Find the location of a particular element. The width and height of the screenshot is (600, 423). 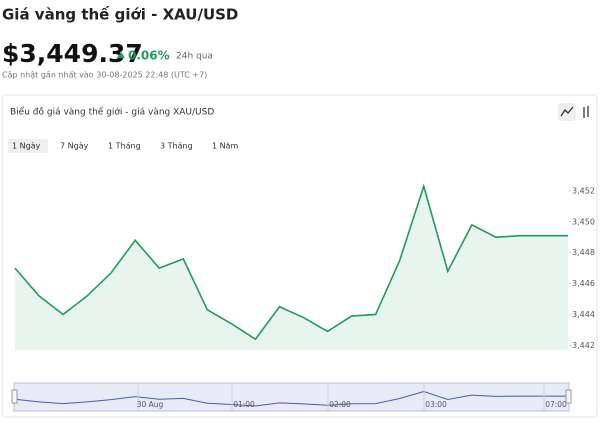

line-icon is located at coordinates (567, 111).